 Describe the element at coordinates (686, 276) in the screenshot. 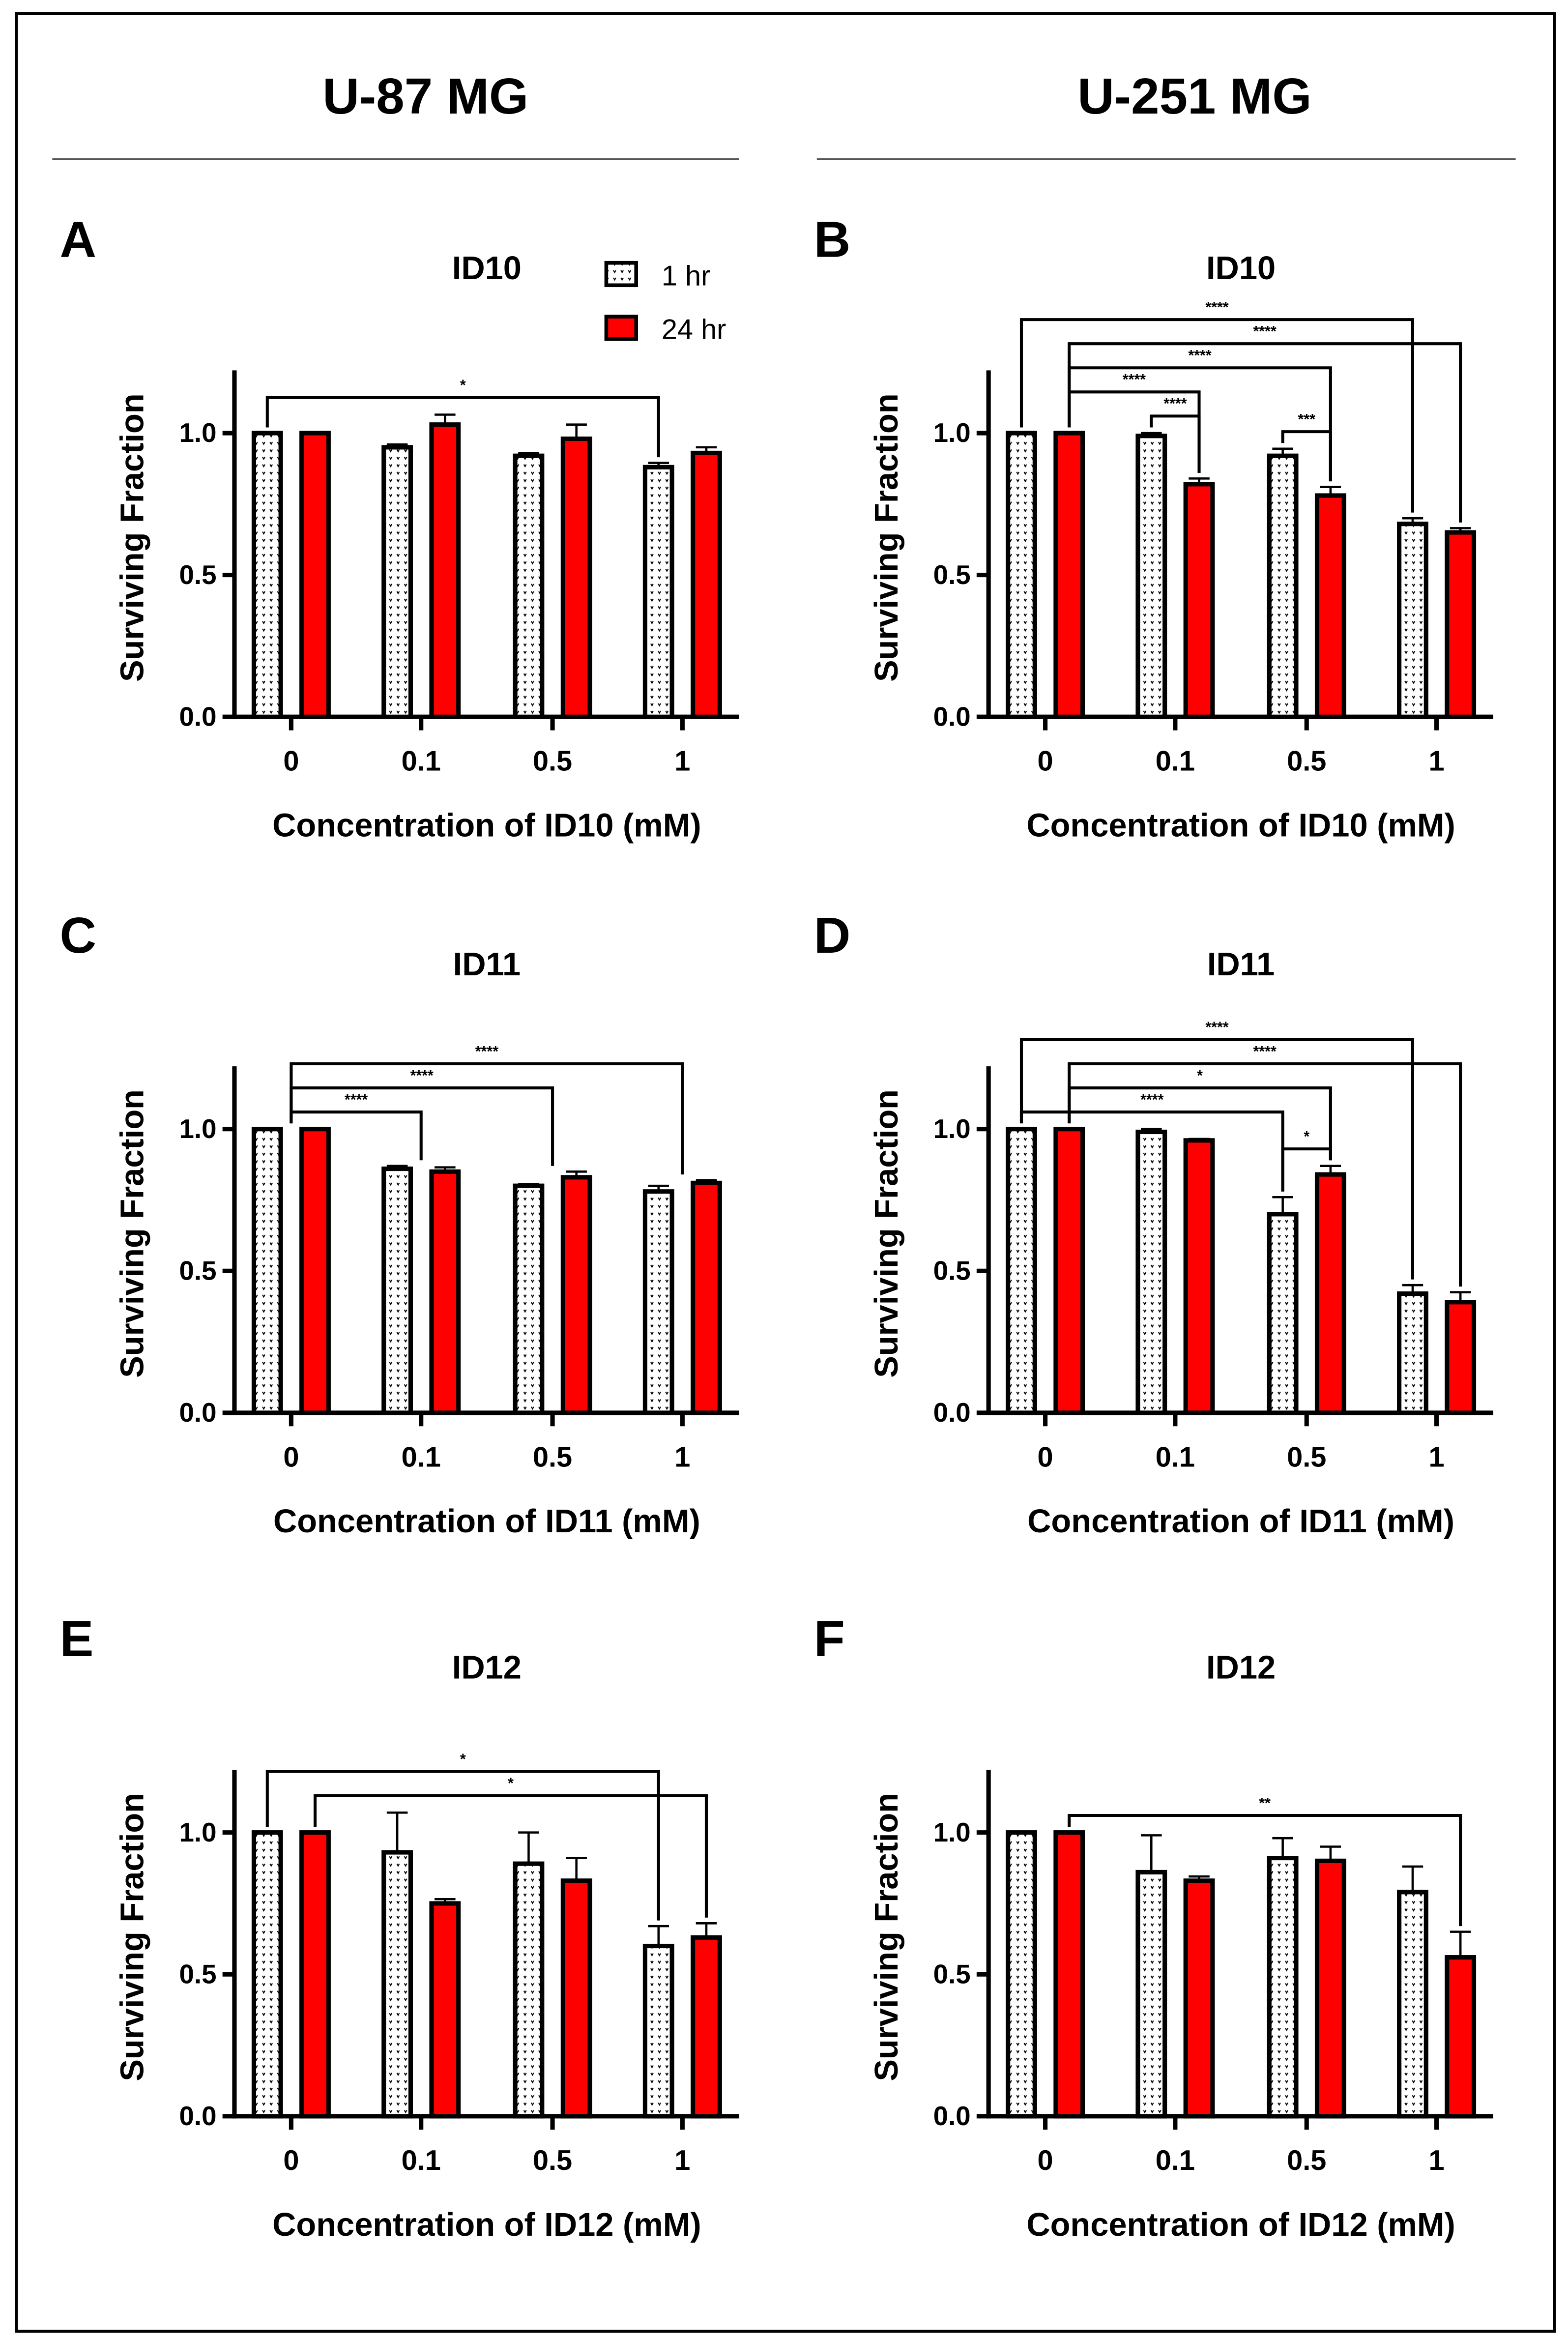

I see `legend-label: 1 hr` at that location.